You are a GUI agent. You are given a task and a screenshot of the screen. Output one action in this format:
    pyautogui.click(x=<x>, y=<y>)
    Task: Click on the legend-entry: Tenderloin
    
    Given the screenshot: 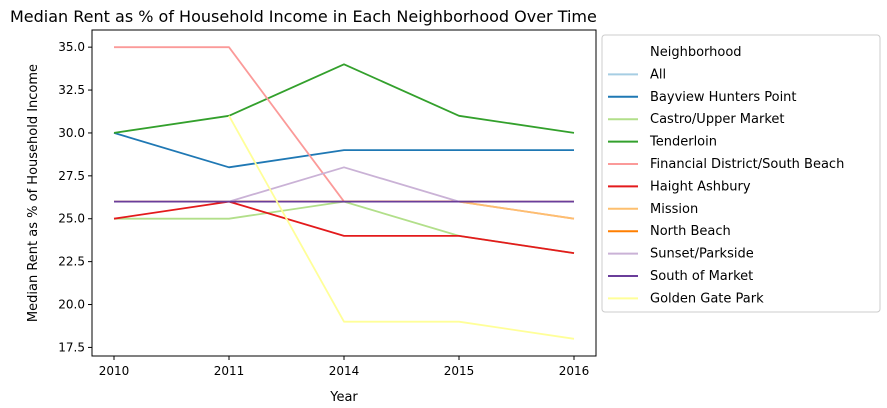 What is the action you would take?
    pyautogui.click(x=683, y=142)
    